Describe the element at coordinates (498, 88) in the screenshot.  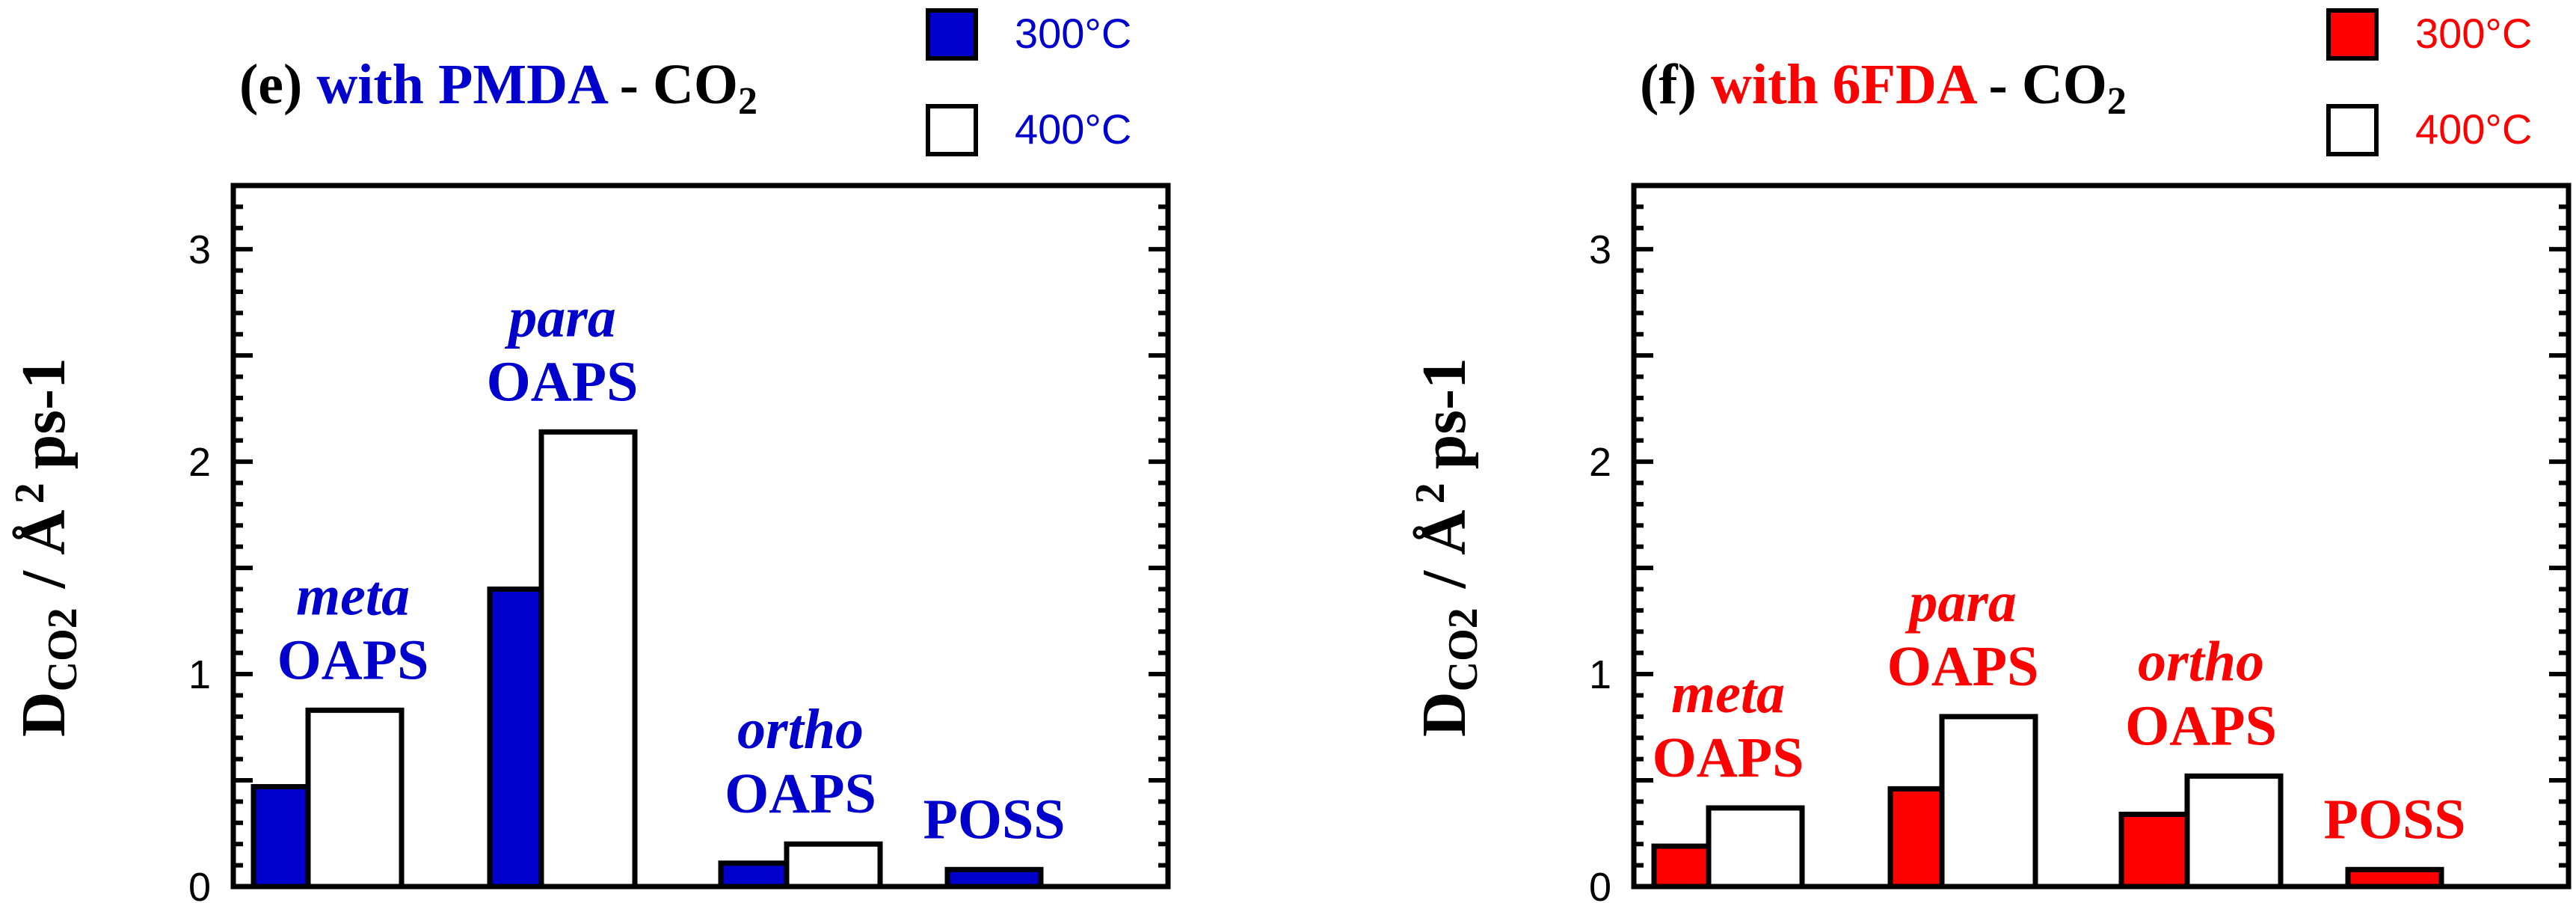
I see `chart-title: (e) with PMDA - CO2` at that location.